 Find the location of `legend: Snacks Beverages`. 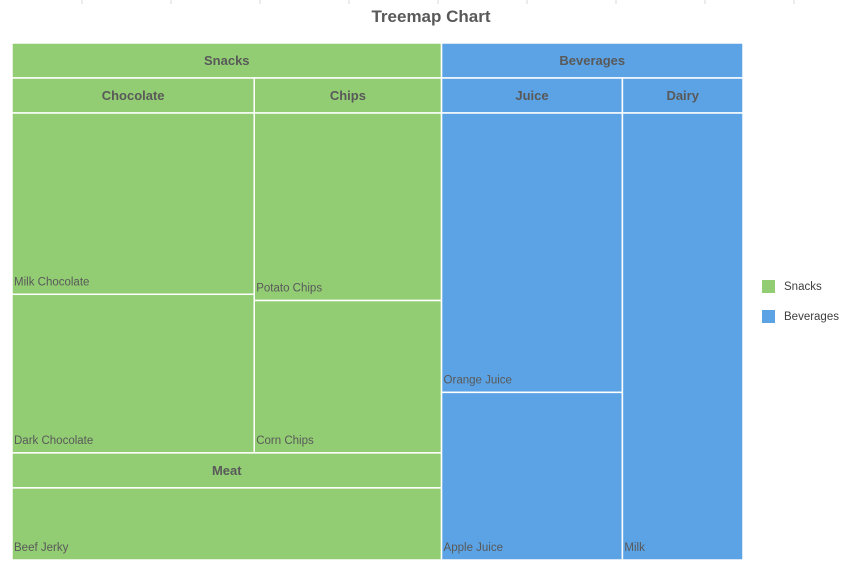

legend: Snacks Beverages is located at coordinates (800, 301).